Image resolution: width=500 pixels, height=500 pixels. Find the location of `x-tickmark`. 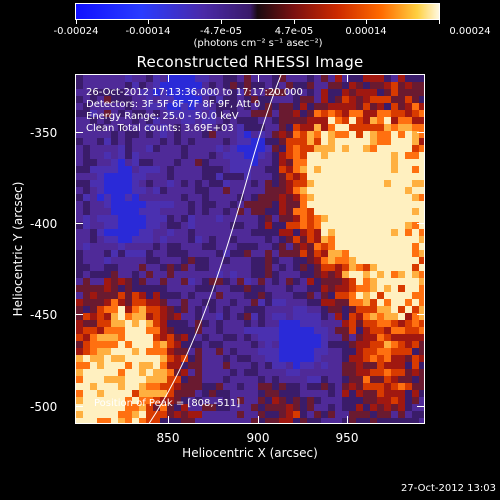

x-tickmark is located at coordinates (168, 78).